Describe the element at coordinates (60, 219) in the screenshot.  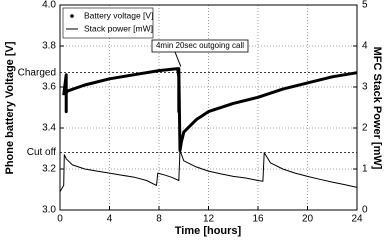
I see `x-tick-label: 0` at that location.